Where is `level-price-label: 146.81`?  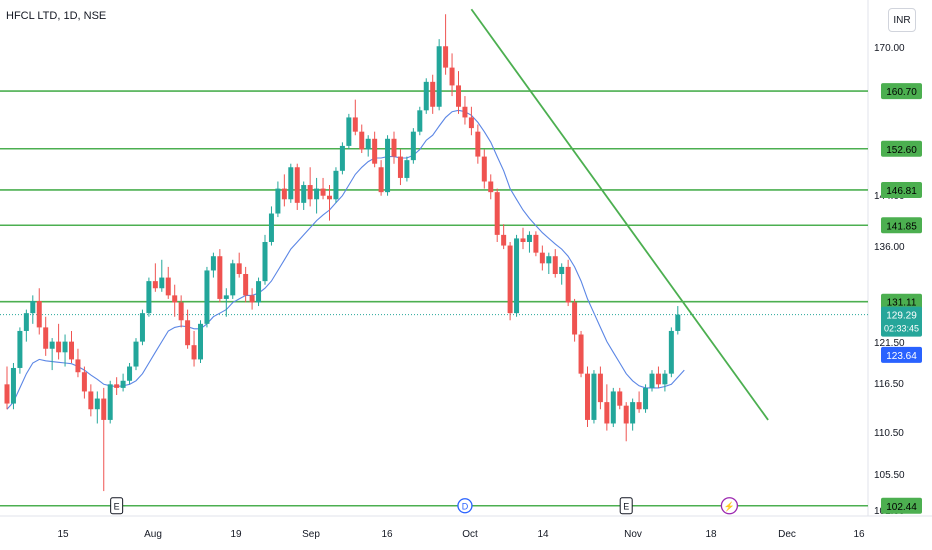 level-price-label: 146.81 is located at coordinates (901, 189).